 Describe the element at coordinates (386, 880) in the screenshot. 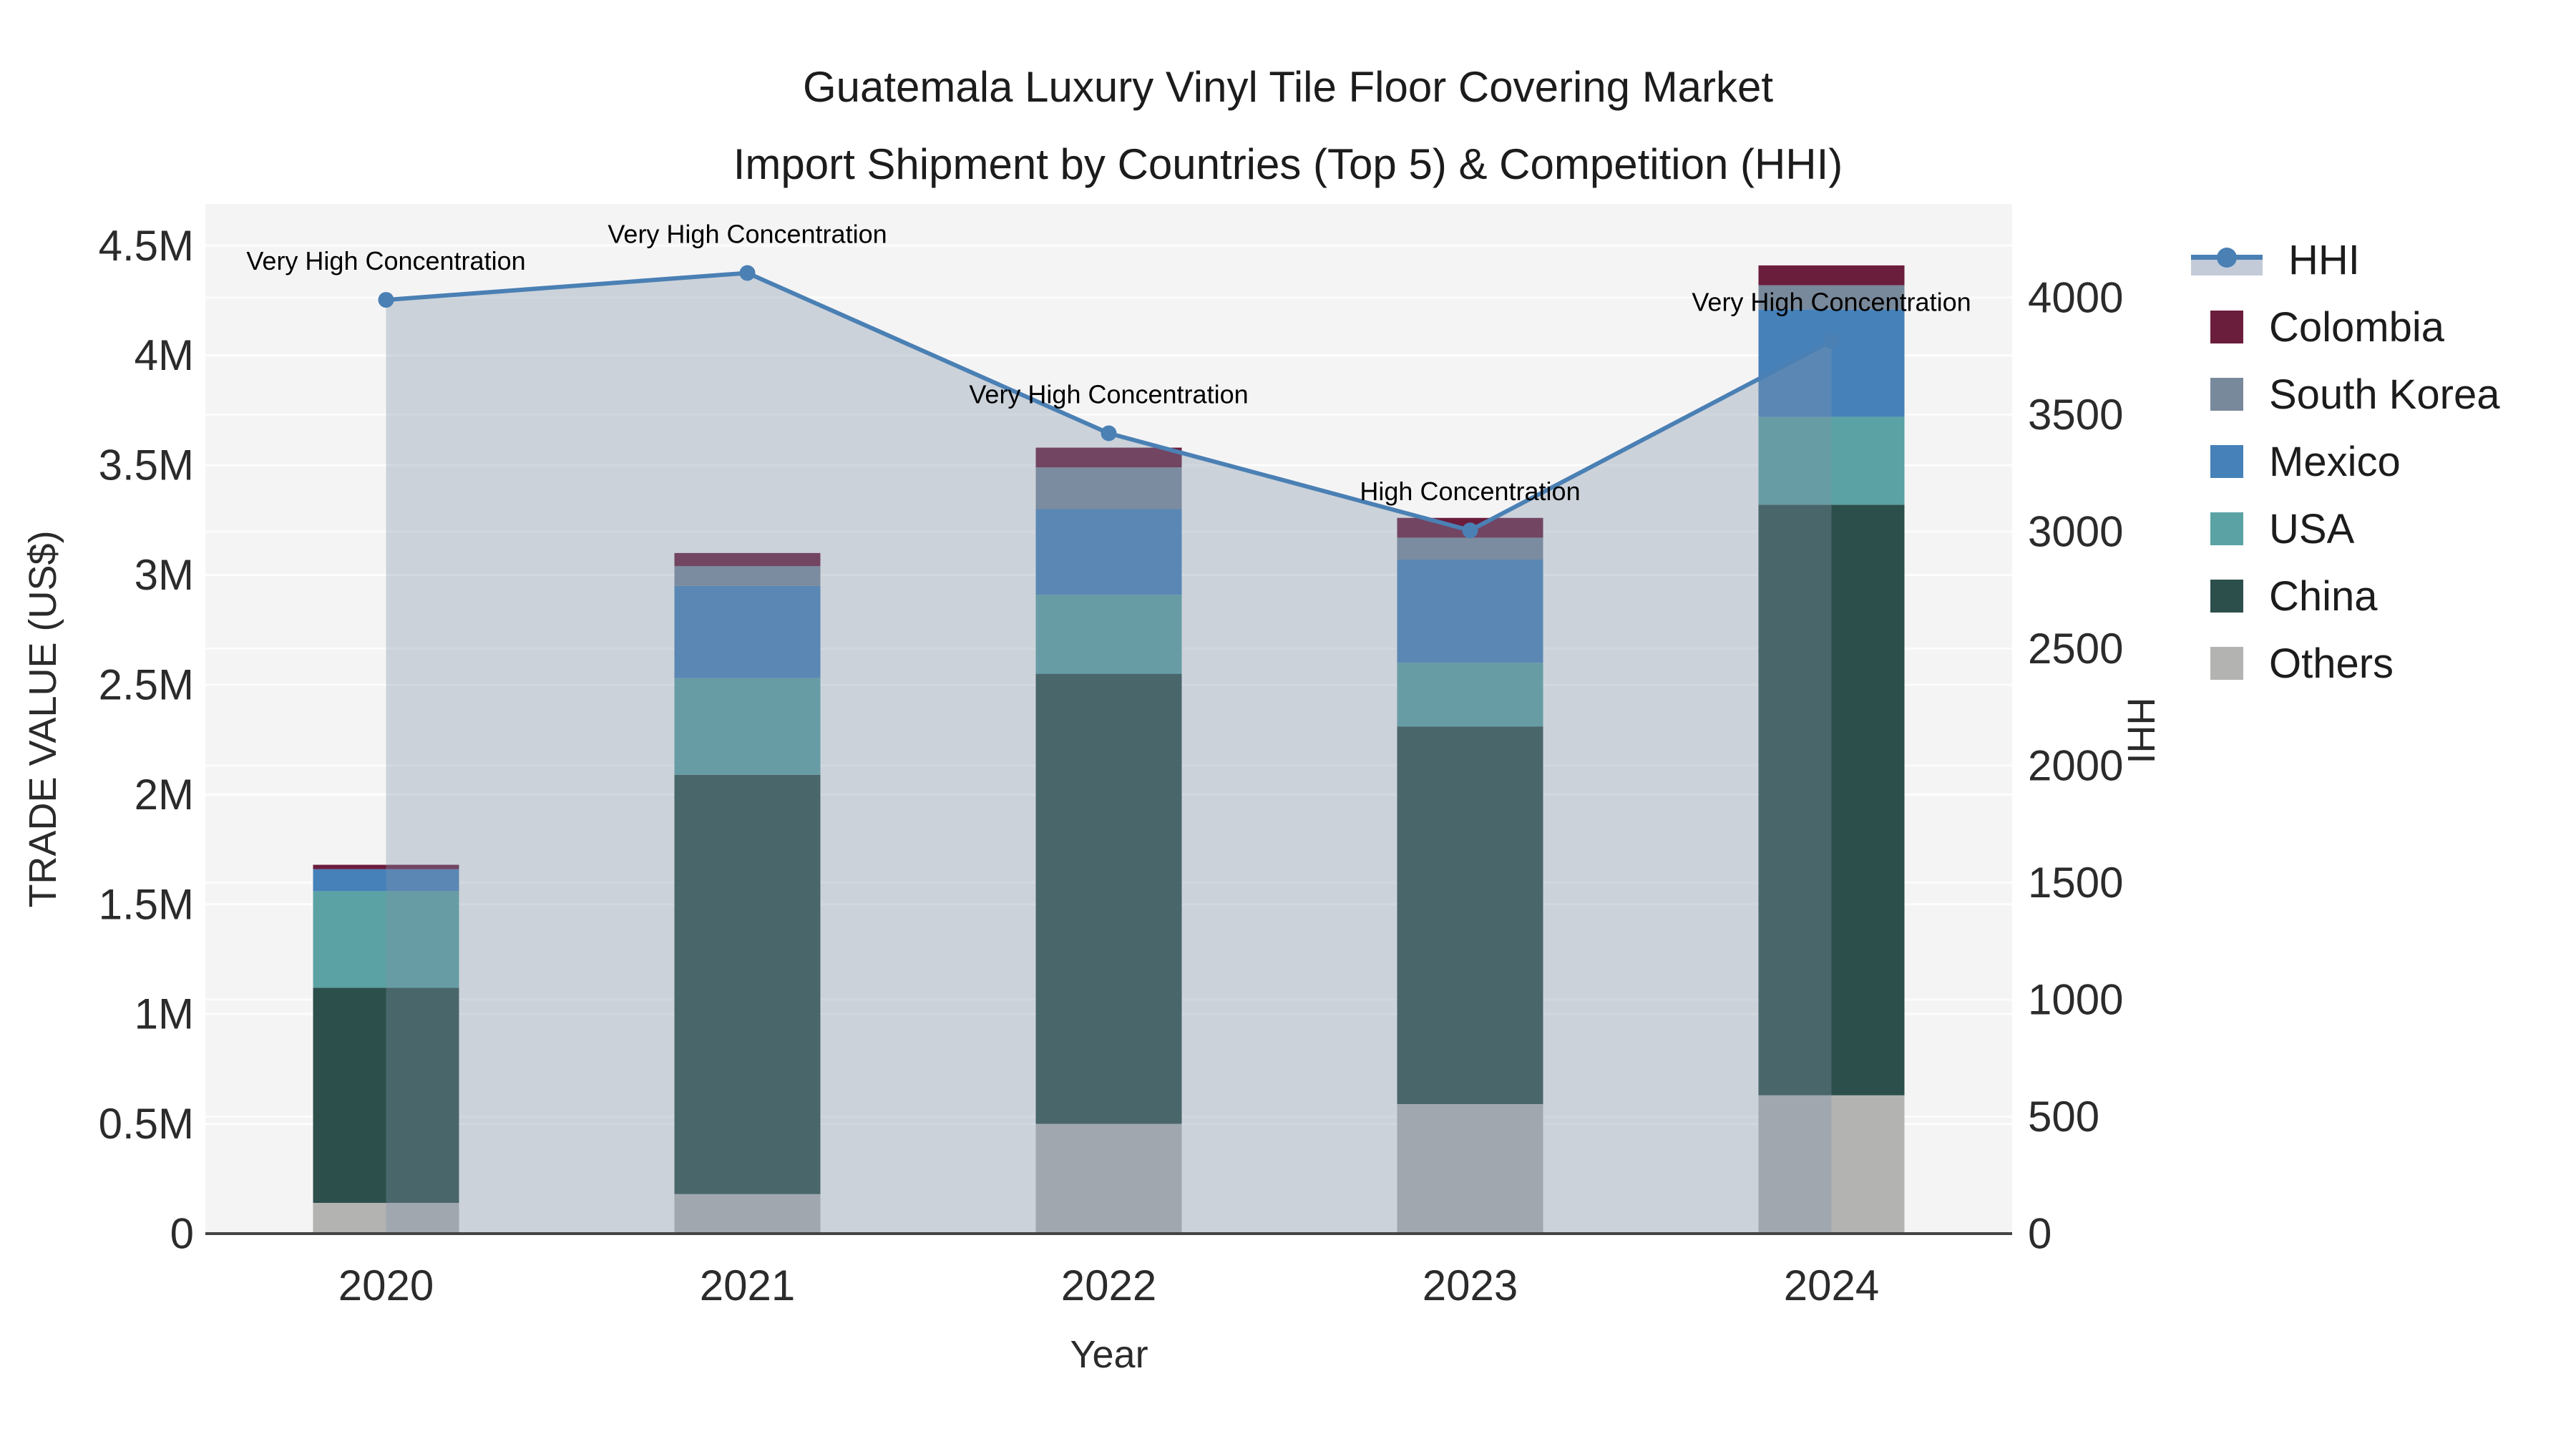

I see `bar-segment-mexico-2020` at that location.